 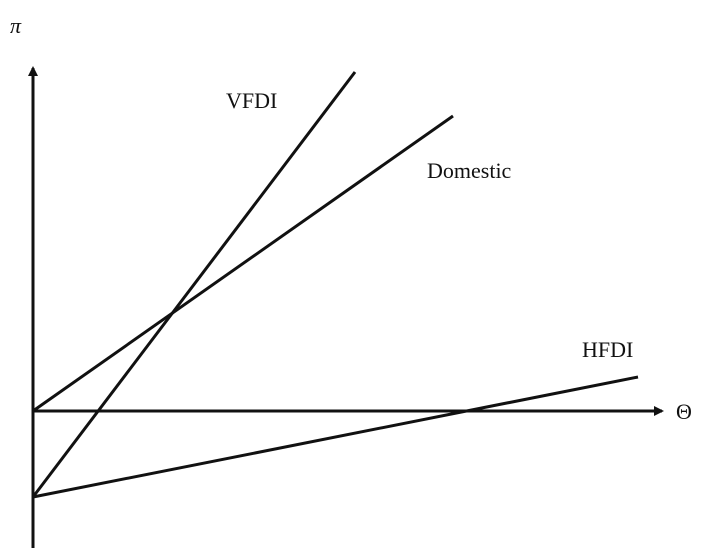 I want to click on y-axis-label: π, so click(x=16, y=25).